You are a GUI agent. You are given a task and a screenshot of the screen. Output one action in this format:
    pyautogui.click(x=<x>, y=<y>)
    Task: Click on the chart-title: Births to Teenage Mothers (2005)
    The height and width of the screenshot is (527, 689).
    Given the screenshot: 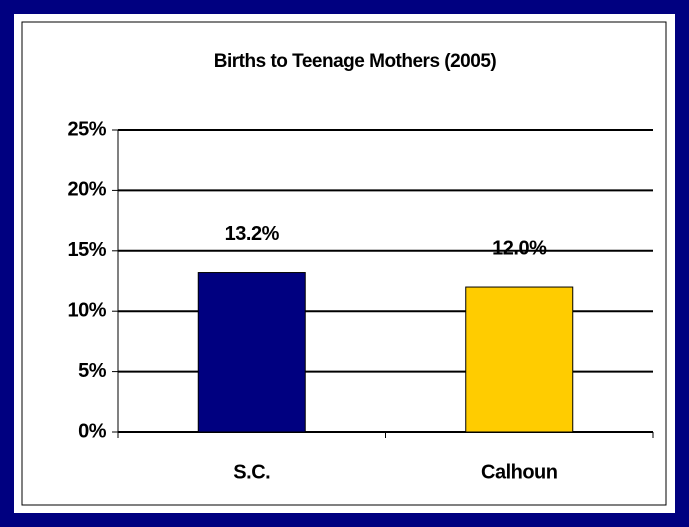 What is the action you would take?
    pyautogui.click(x=355, y=61)
    